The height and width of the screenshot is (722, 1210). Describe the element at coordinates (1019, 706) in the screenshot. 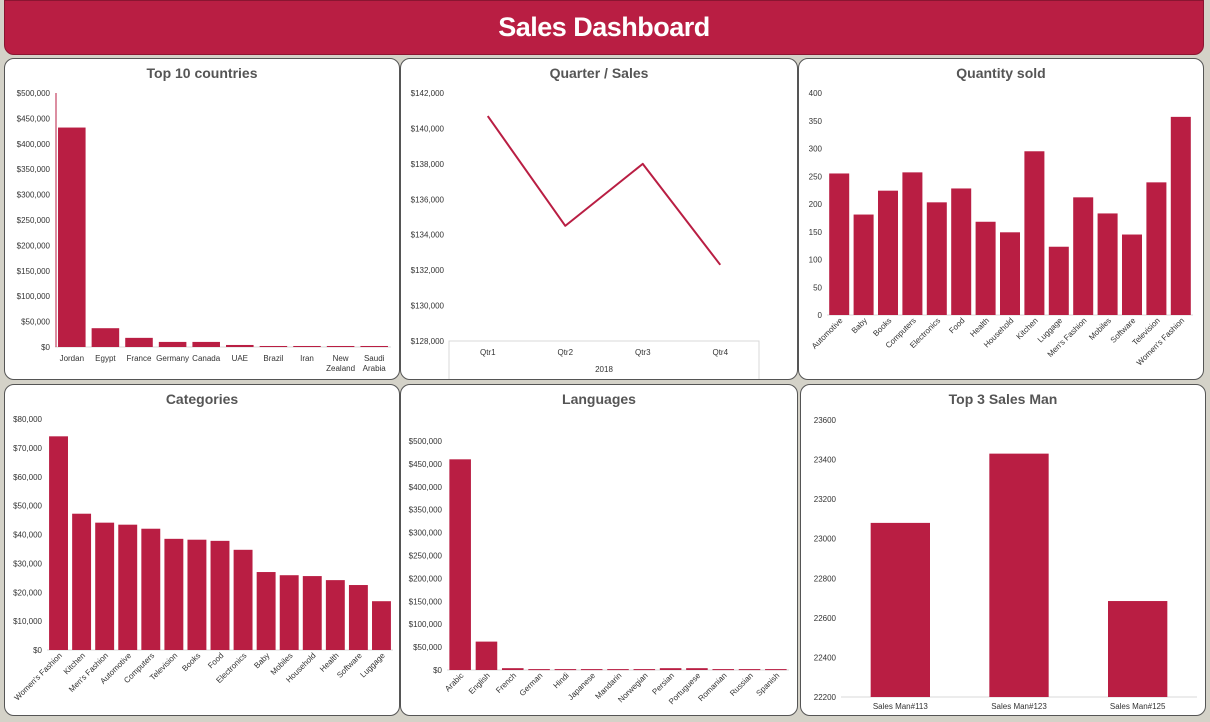

I see `x-tick-label: Sales Man#123` at that location.